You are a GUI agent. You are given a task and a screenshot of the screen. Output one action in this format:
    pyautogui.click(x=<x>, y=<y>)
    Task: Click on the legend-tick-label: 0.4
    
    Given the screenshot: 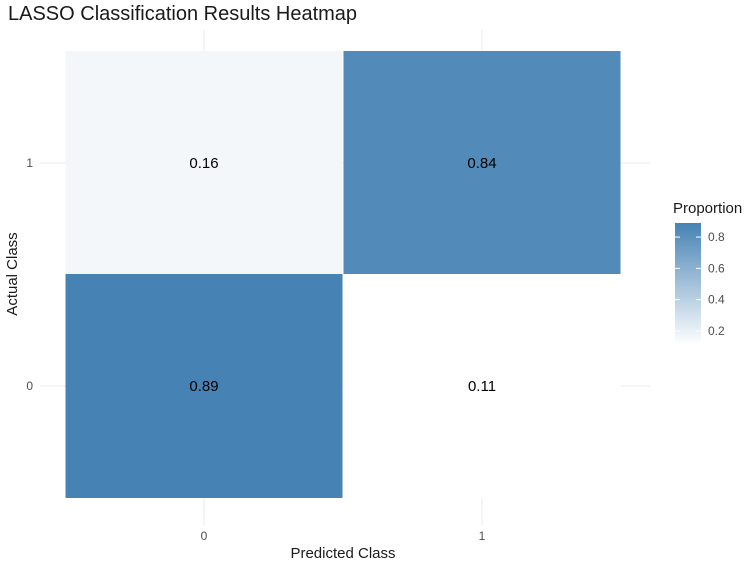 What is the action you would take?
    pyautogui.click(x=716, y=300)
    